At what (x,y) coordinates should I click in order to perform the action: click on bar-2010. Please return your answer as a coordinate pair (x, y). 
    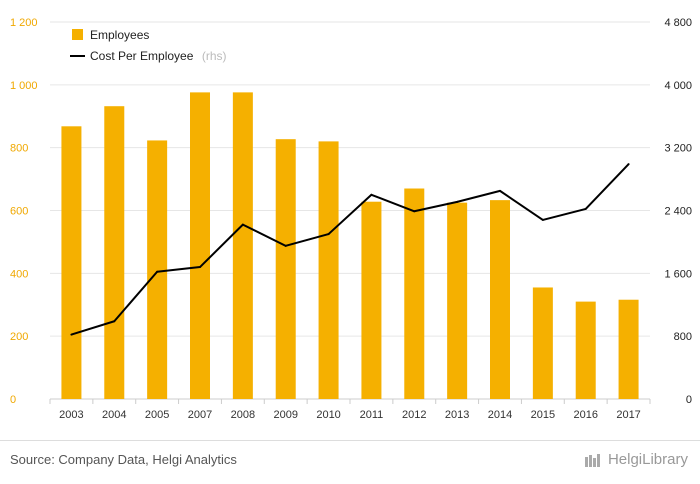
    Looking at the image, I should click on (328, 270).